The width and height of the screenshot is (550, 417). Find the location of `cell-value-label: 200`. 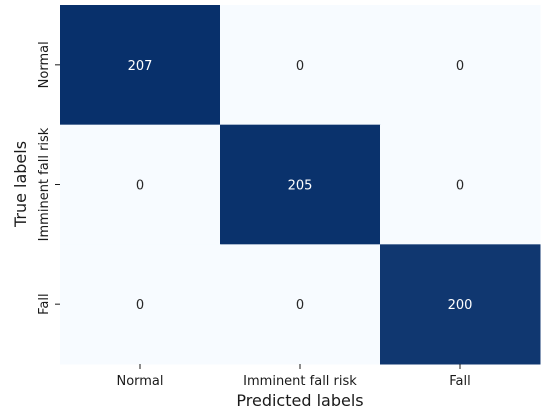

cell-value-label: 200 is located at coordinates (460, 305).